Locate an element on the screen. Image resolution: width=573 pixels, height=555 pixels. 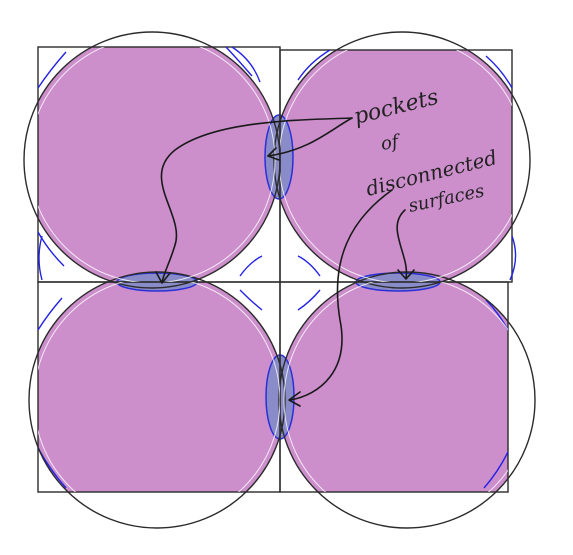
arrowhead-bottom-pocket is located at coordinates (294, 399).